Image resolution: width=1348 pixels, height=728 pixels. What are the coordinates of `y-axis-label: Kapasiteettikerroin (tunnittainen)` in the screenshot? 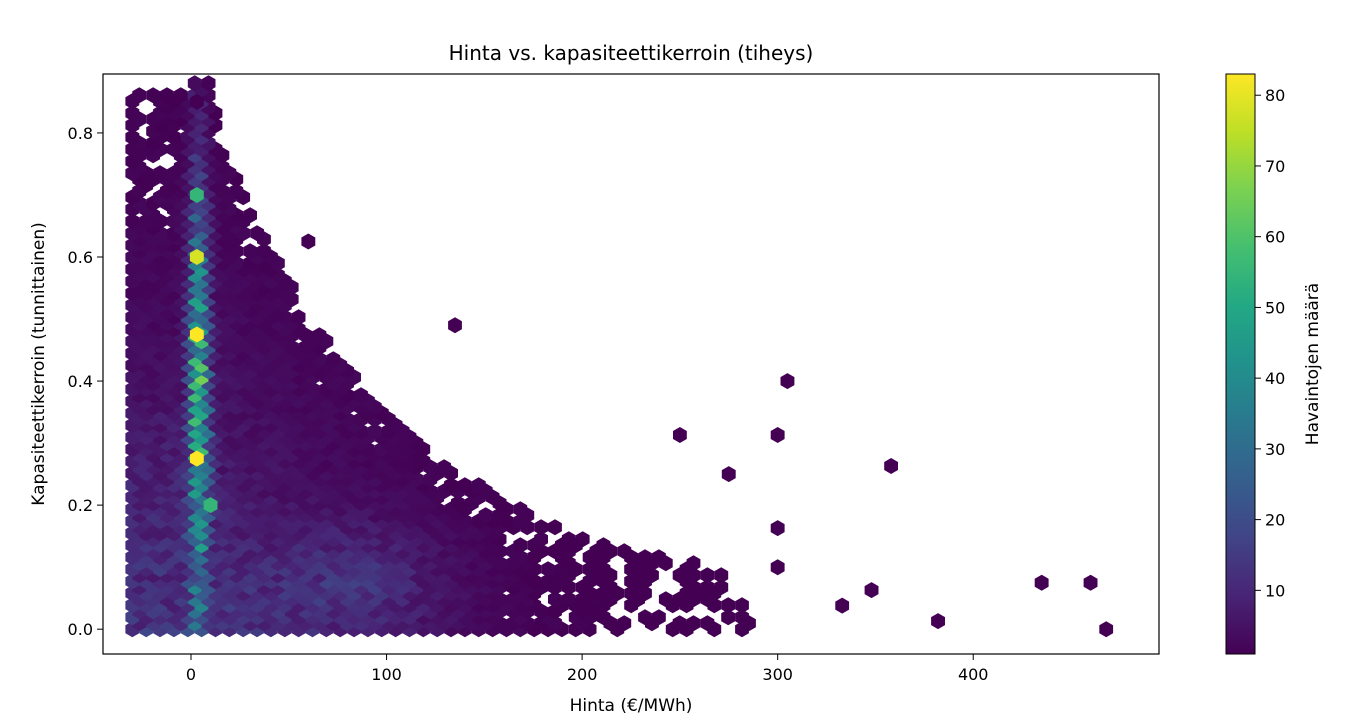 It's located at (39, 363).